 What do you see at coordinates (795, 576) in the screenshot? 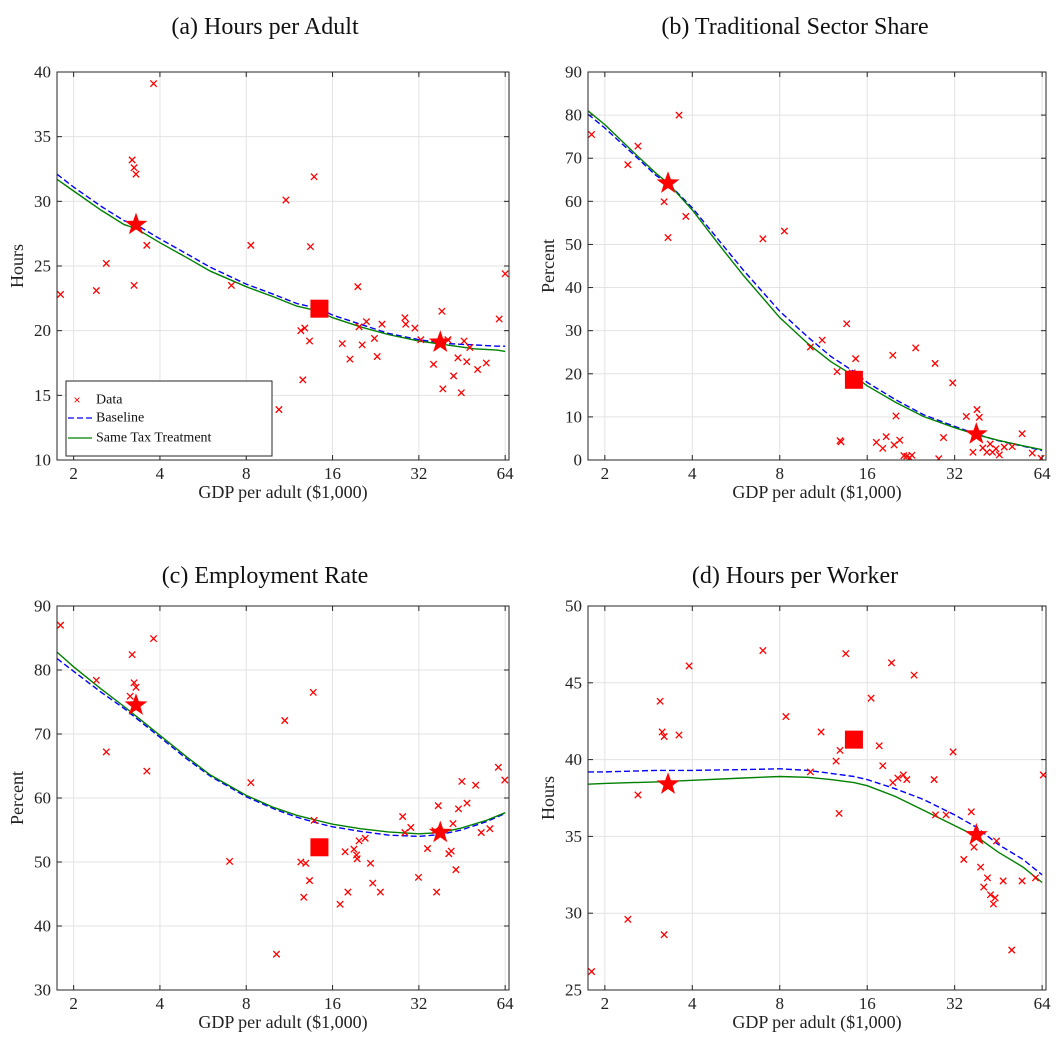
I see `panel-d-title: (d) Hours per Worker` at bounding box center [795, 576].